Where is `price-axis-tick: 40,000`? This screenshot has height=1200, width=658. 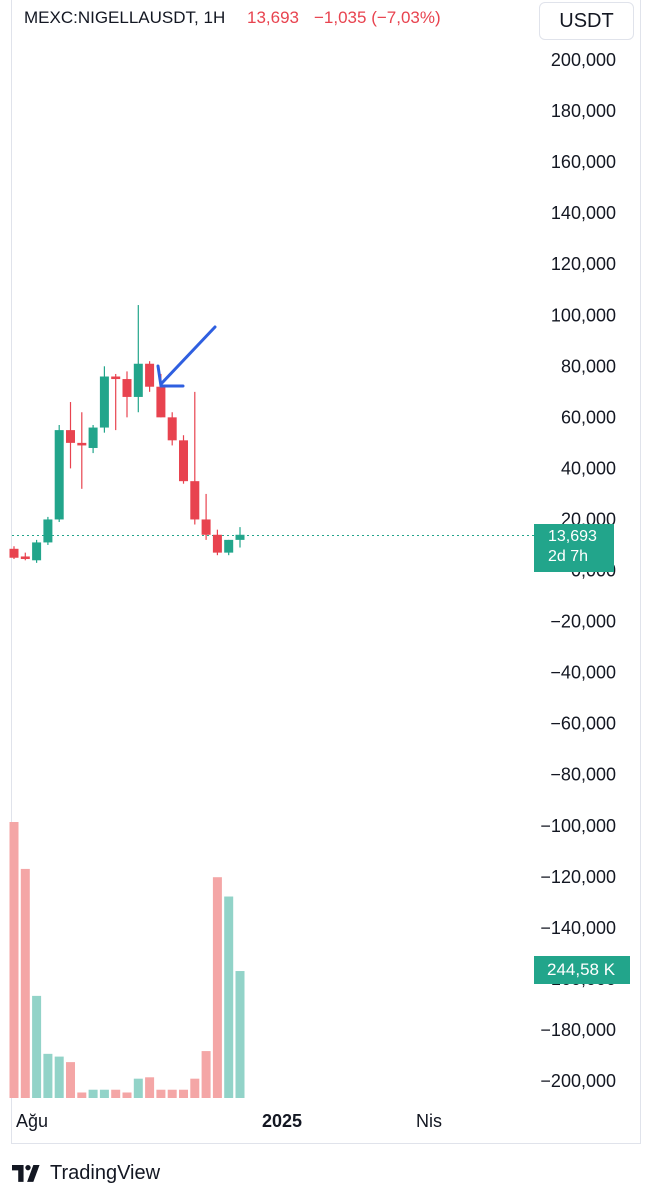 price-axis-tick: 40,000 is located at coordinates (588, 468).